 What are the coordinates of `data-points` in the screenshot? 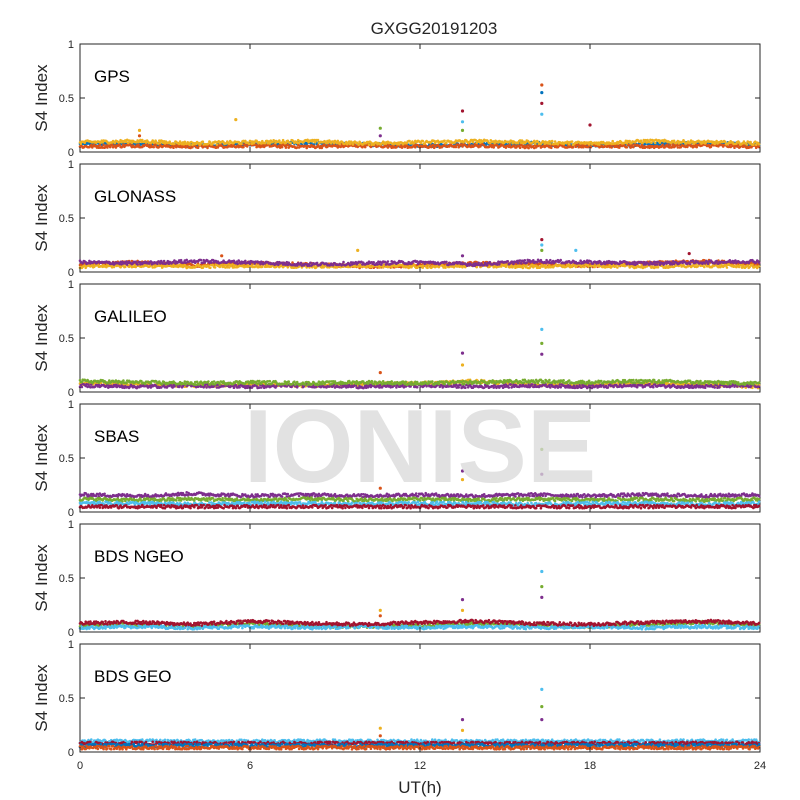 It's located at (419, 144).